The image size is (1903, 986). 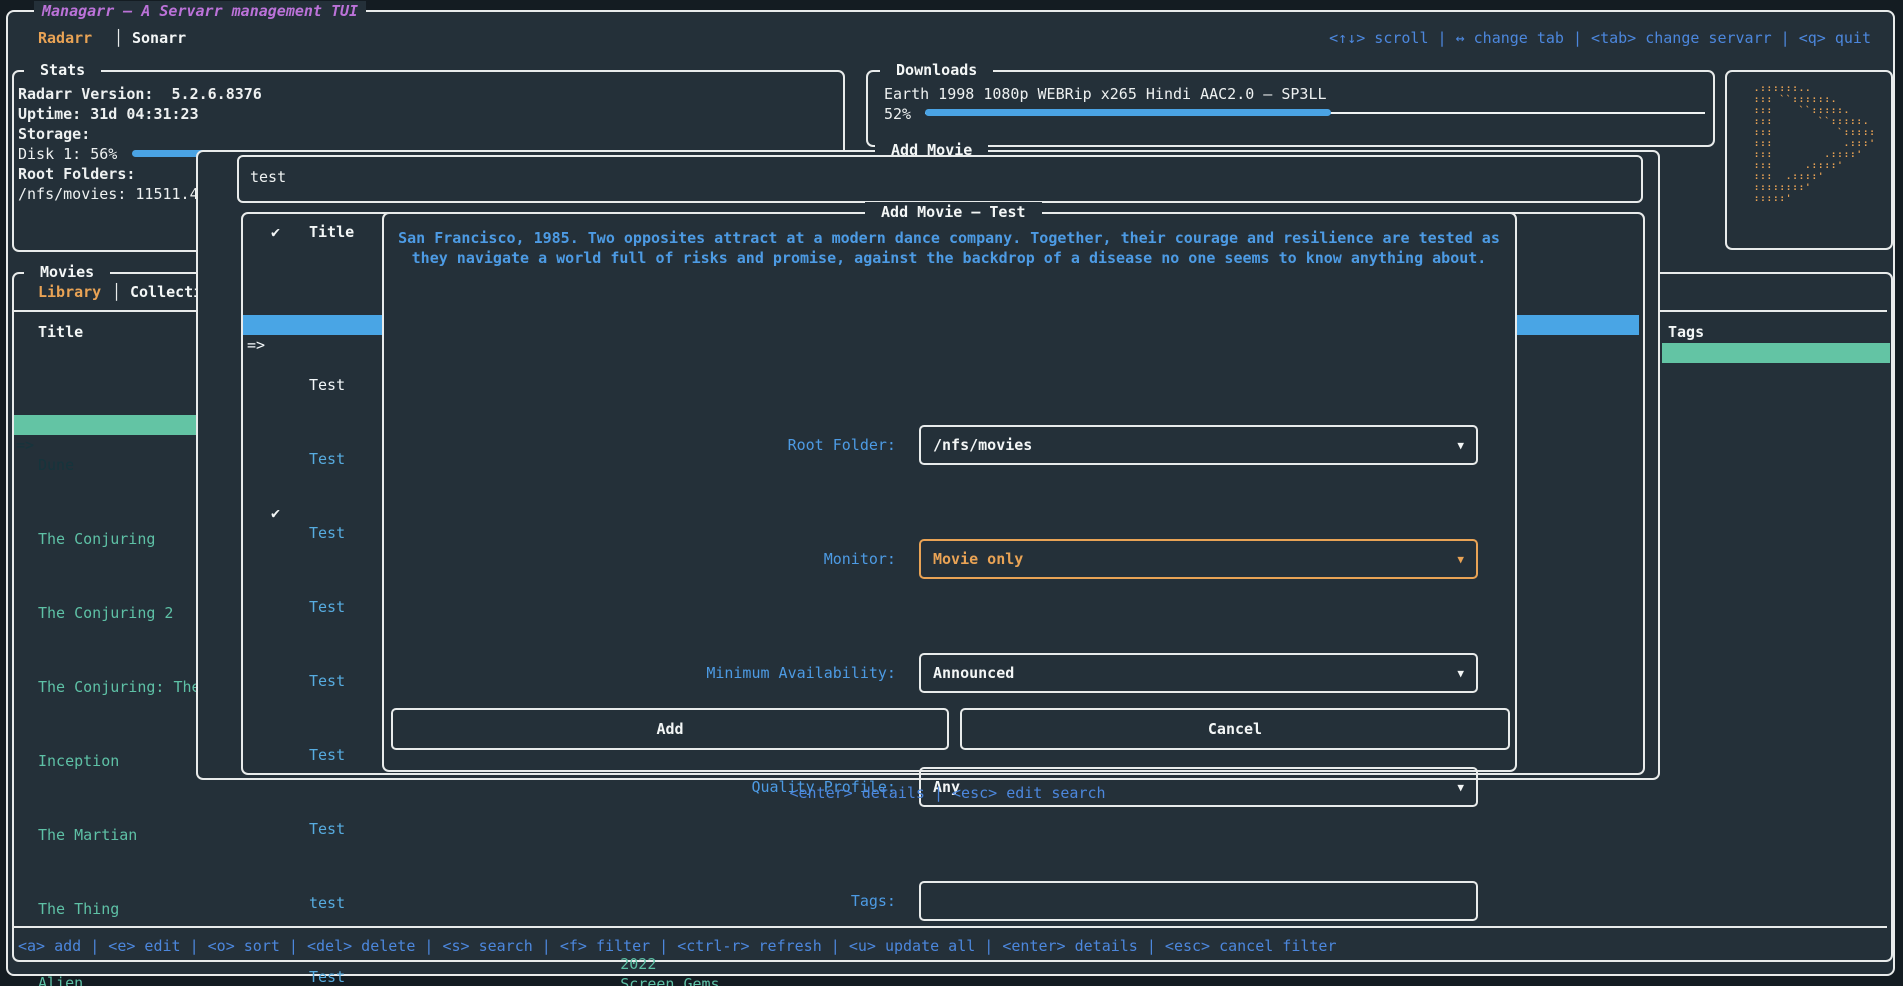 What do you see at coordinates (877, 901) in the screenshot?
I see `field-label: Tags:` at bounding box center [877, 901].